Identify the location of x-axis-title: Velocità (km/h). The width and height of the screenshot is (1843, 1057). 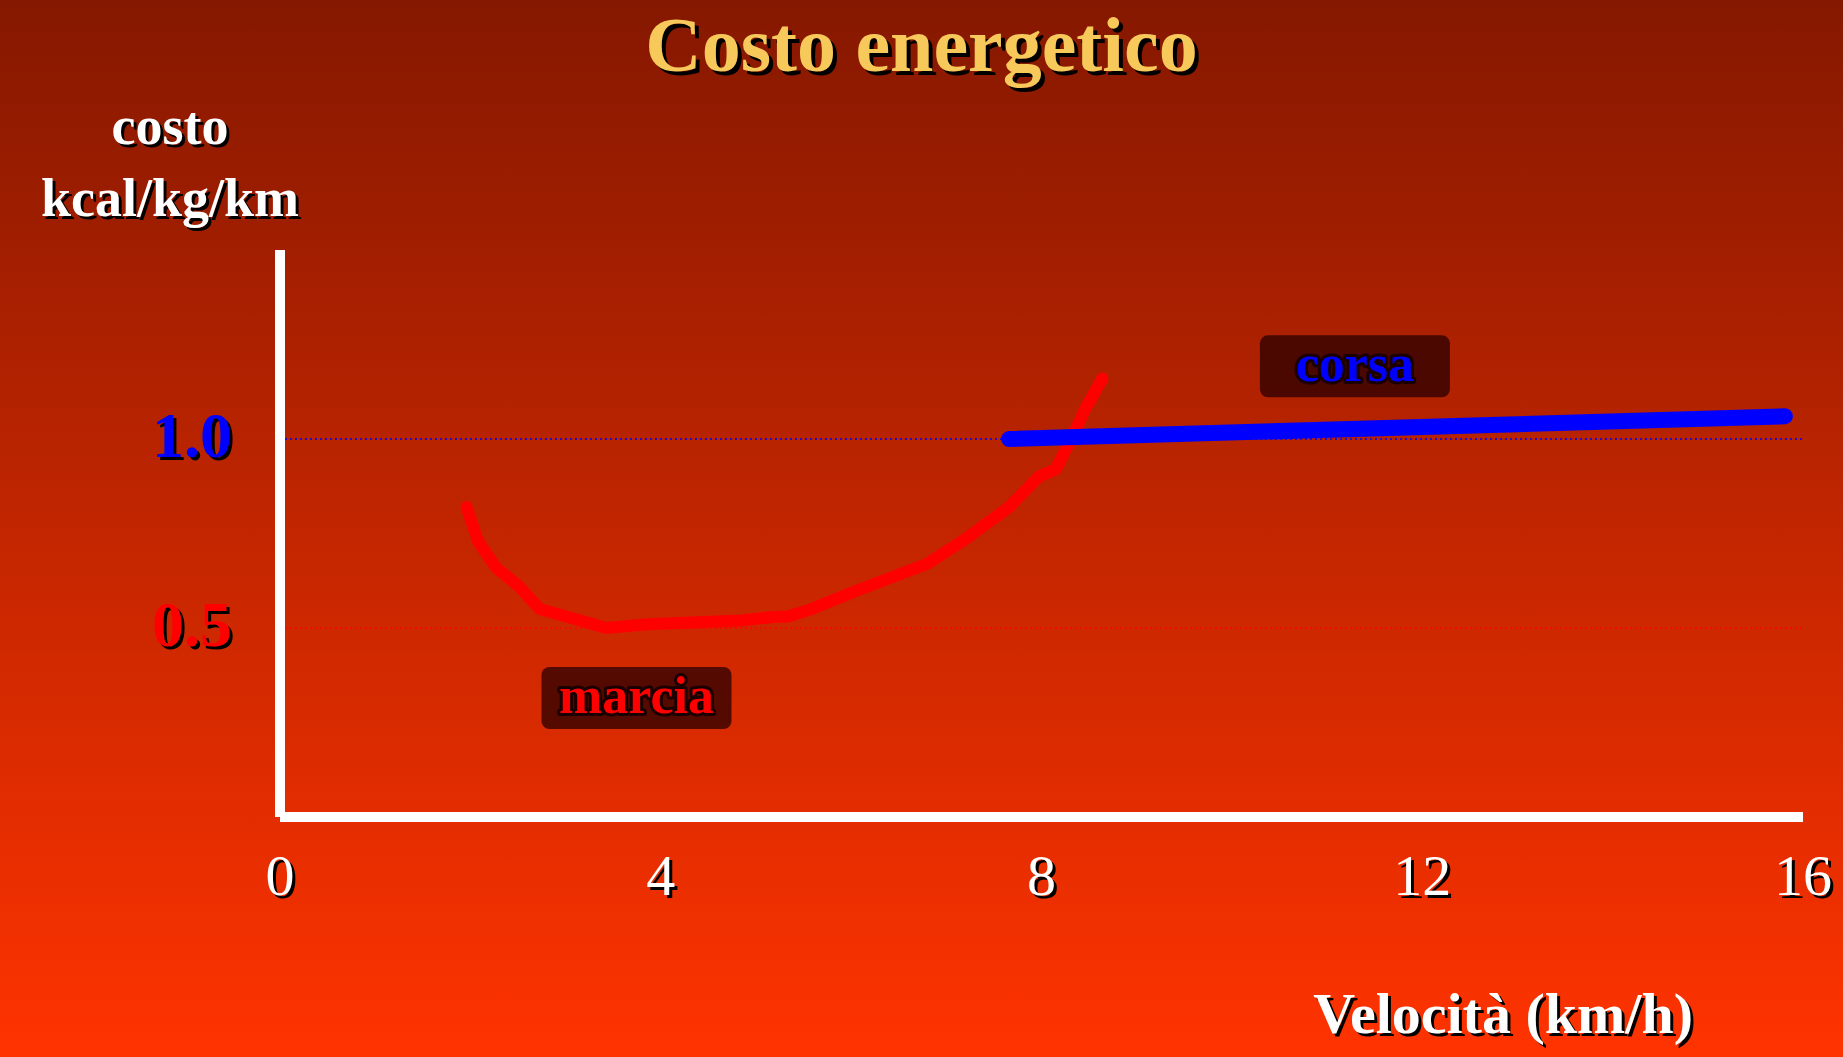
(1503, 1013).